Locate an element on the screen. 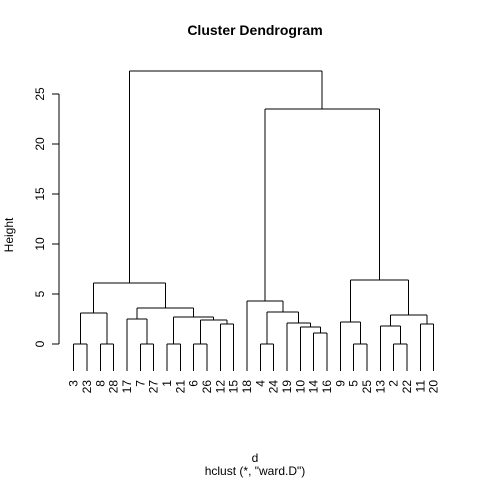  y-tick-label: 20 is located at coordinates (40, 144).